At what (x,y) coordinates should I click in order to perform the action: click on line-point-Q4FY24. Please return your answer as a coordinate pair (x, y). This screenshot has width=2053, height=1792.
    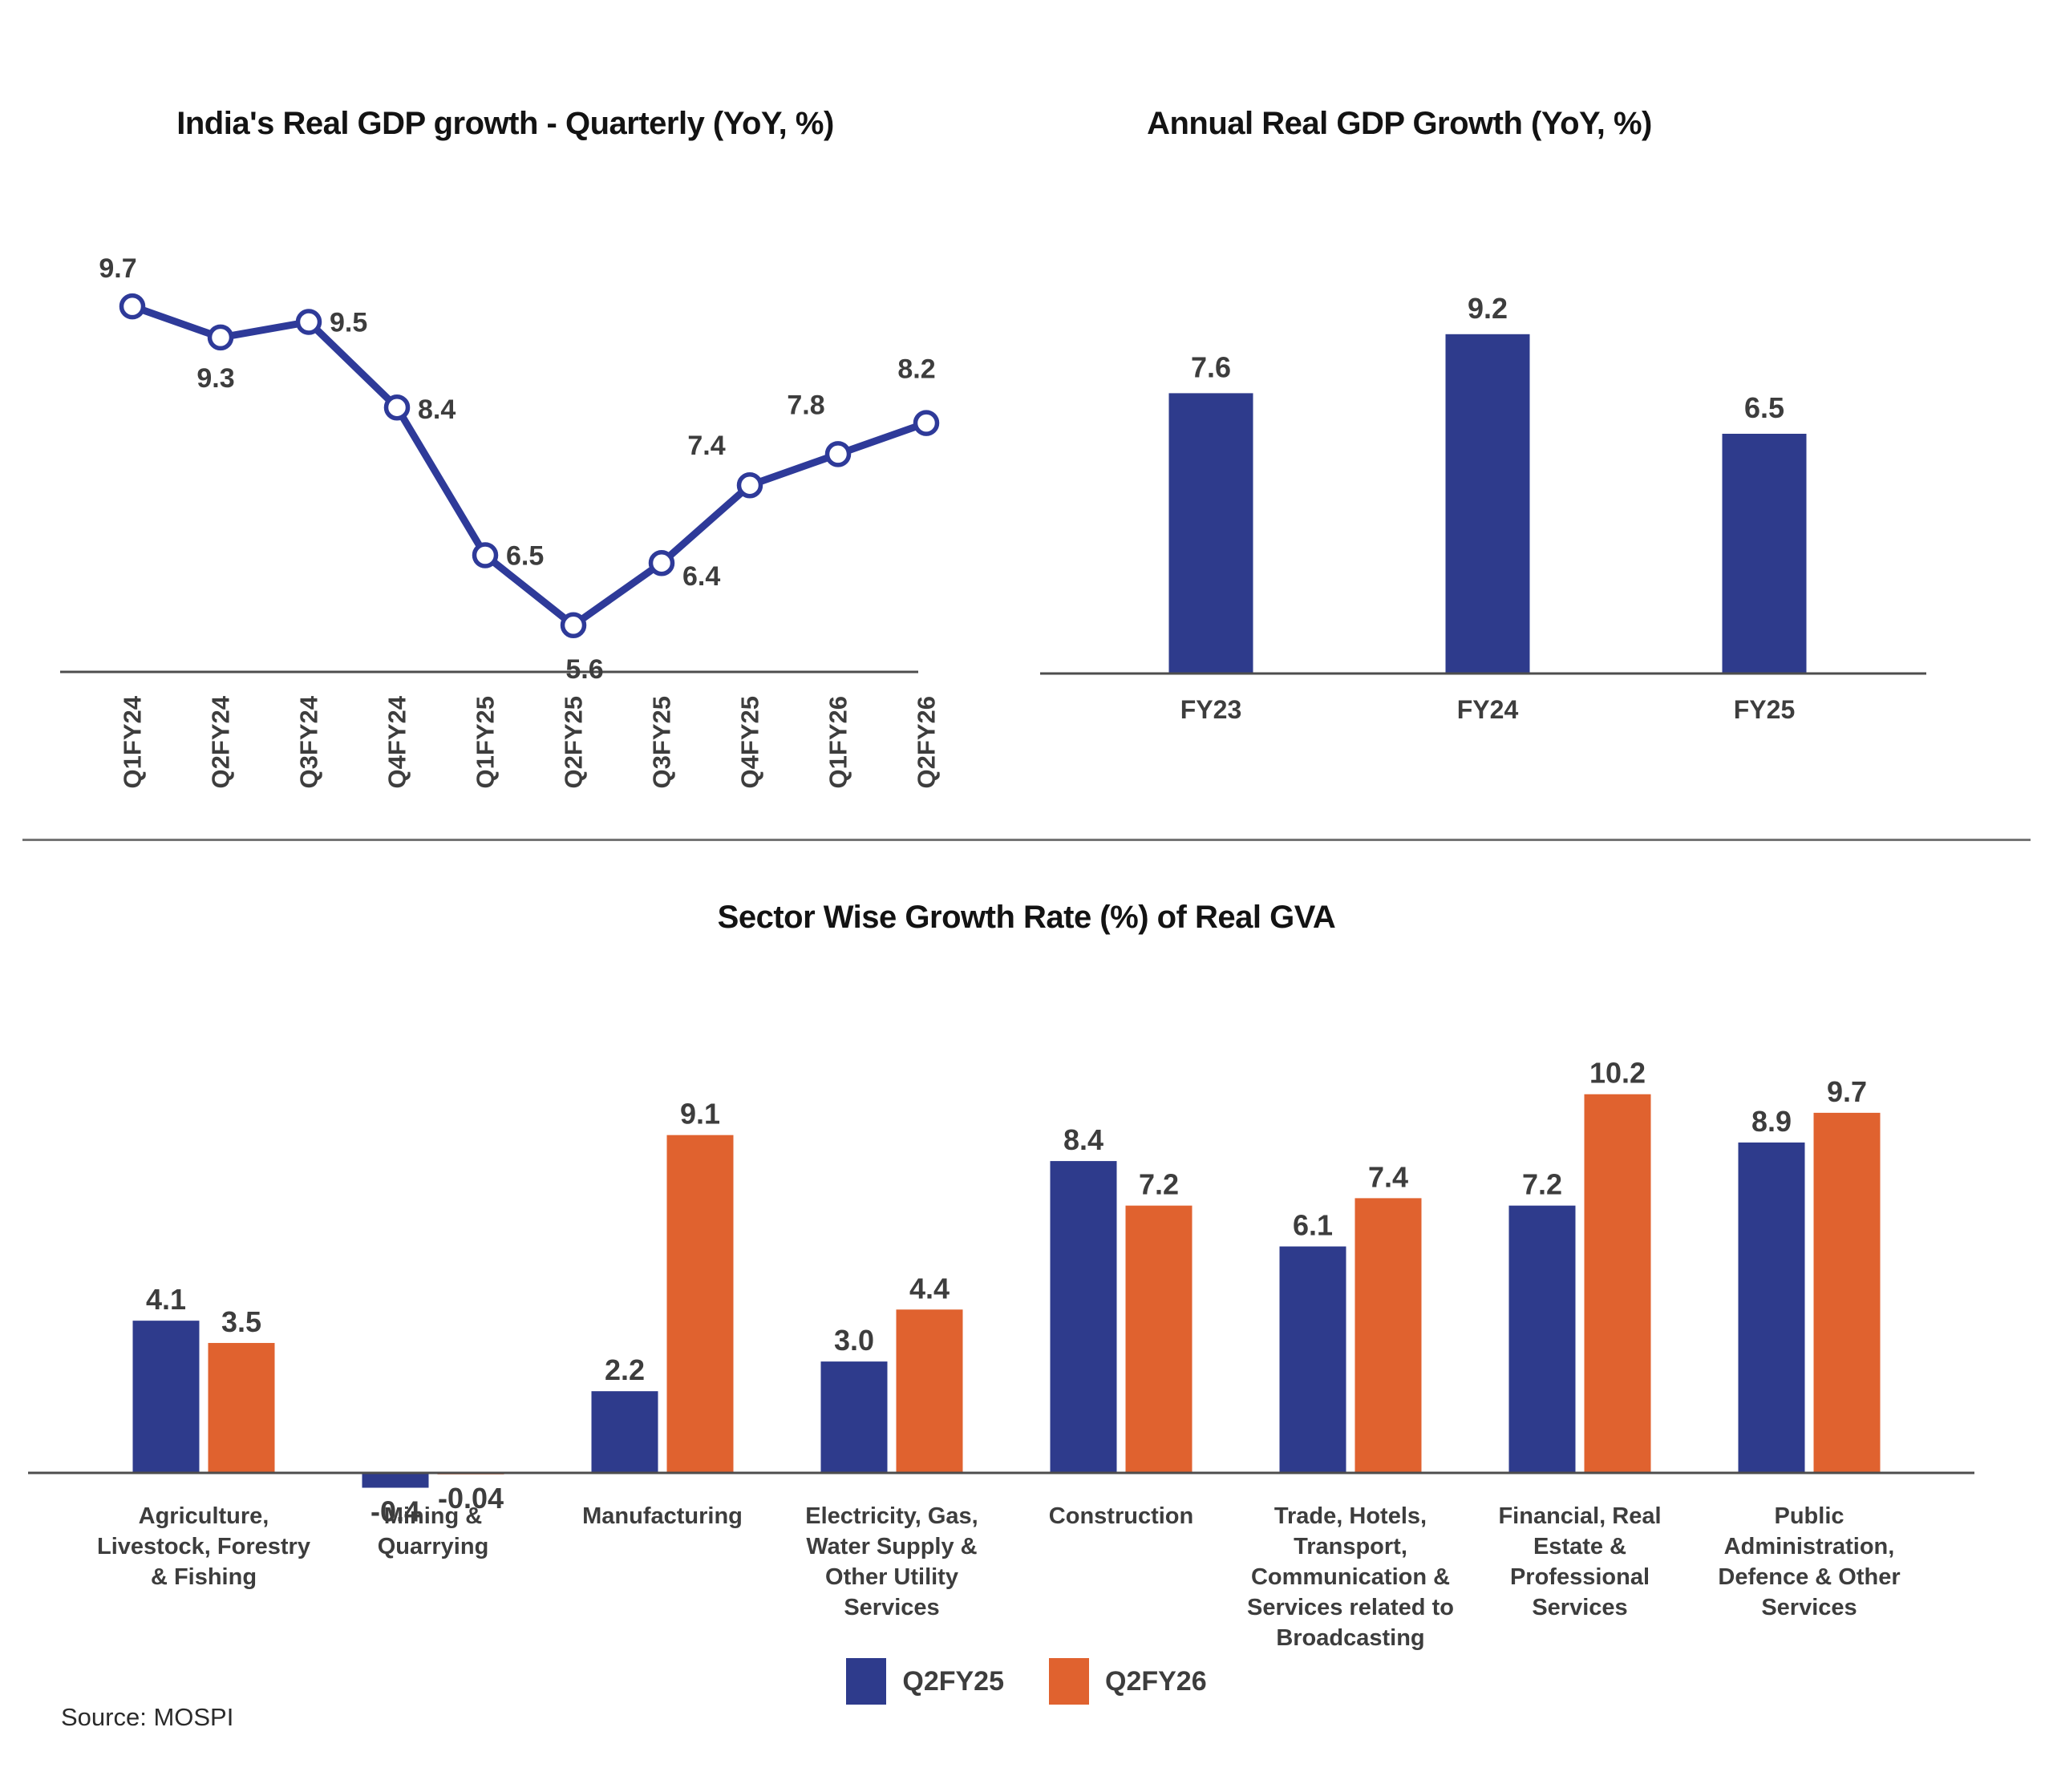
    Looking at the image, I should click on (397, 407).